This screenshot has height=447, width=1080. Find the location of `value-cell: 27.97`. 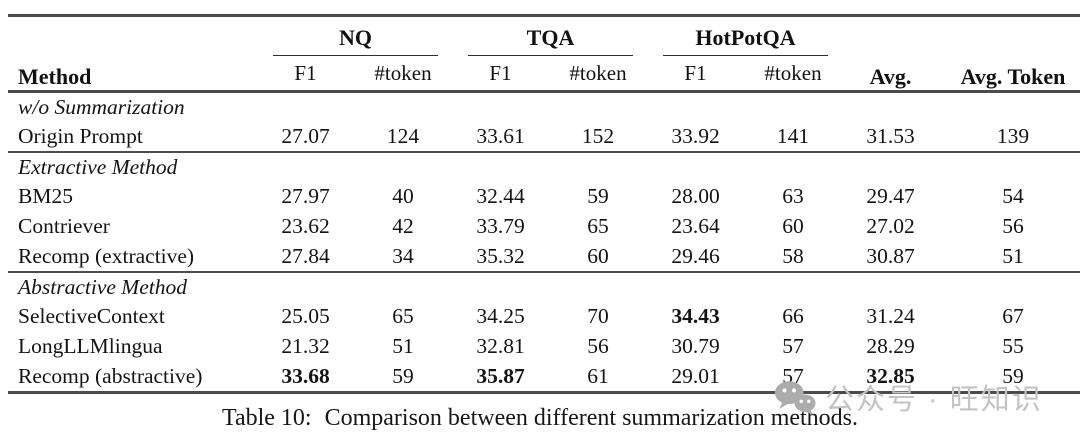

value-cell: 27.97 is located at coordinates (305, 195).